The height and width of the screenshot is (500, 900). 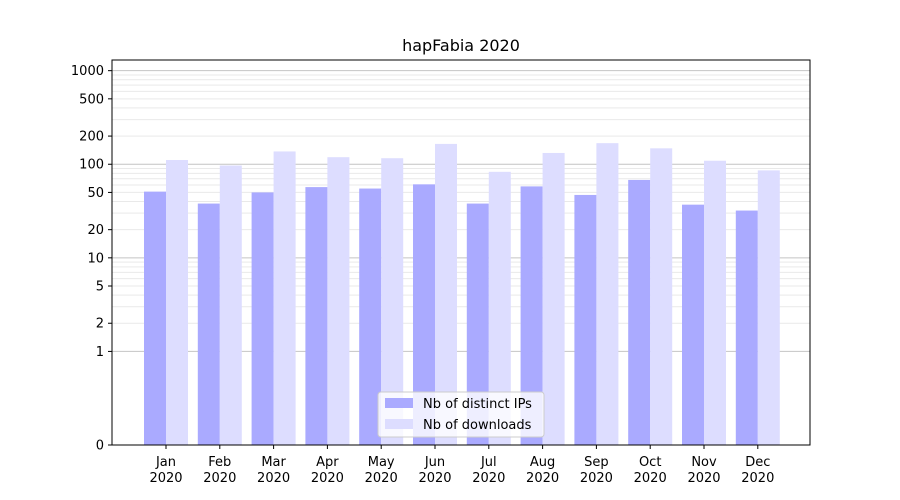 What do you see at coordinates (165, 470) in the screenshot?
I see `x-tick-label: Jan 2020` at bounding box center [165, 470].